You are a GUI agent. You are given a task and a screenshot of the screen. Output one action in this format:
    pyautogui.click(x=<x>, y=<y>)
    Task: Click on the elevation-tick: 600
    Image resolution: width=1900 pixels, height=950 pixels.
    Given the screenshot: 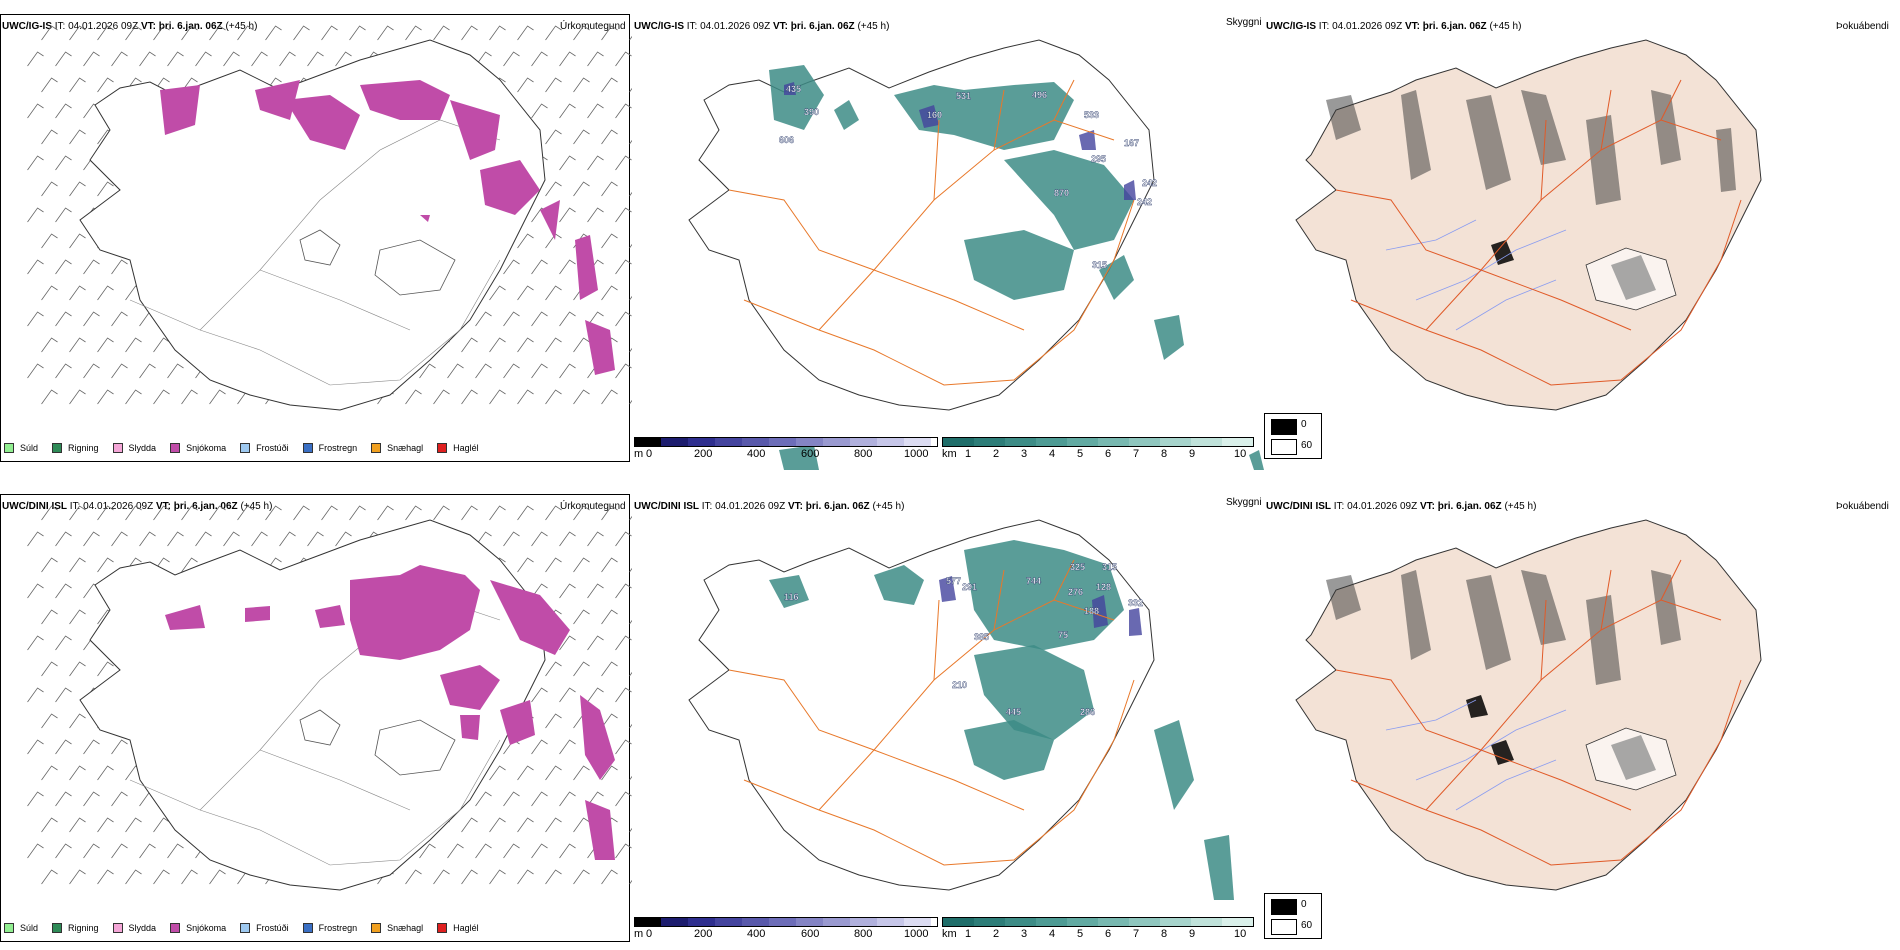 What is the action you would take?
    pyautogui.click(x=810, y=454)
    